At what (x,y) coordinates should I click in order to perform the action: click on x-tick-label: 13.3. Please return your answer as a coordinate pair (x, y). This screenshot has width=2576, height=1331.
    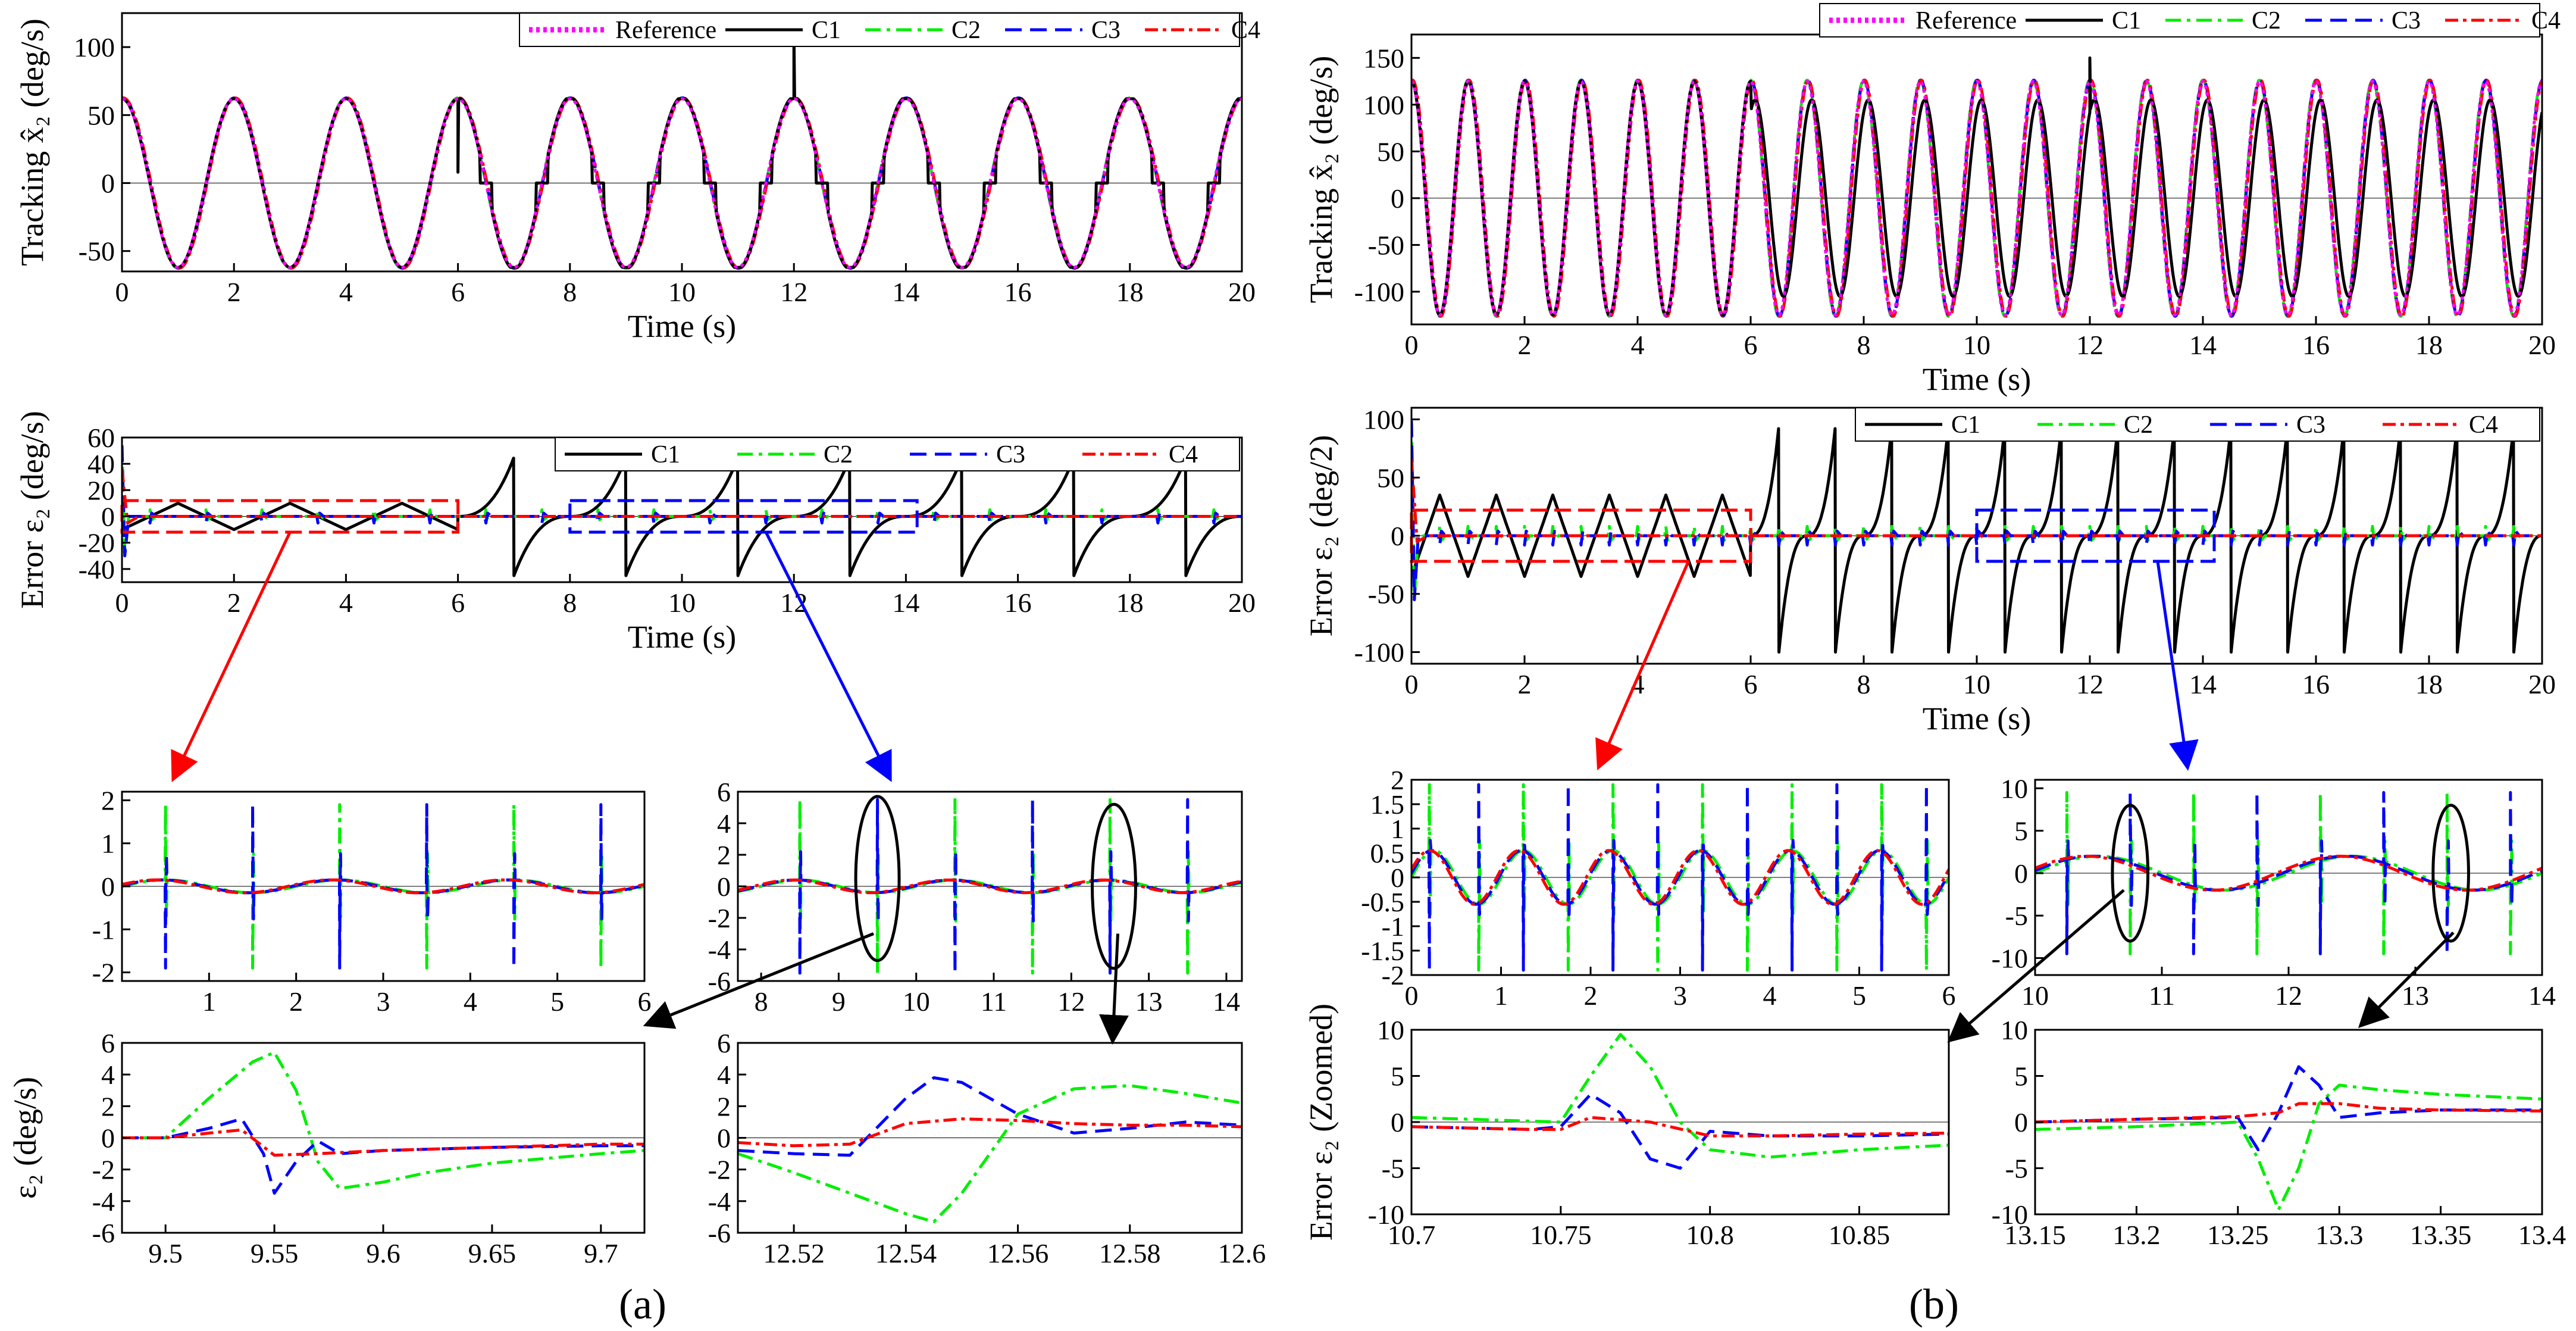
    Looking at the image, I should click on (2339, 1235).